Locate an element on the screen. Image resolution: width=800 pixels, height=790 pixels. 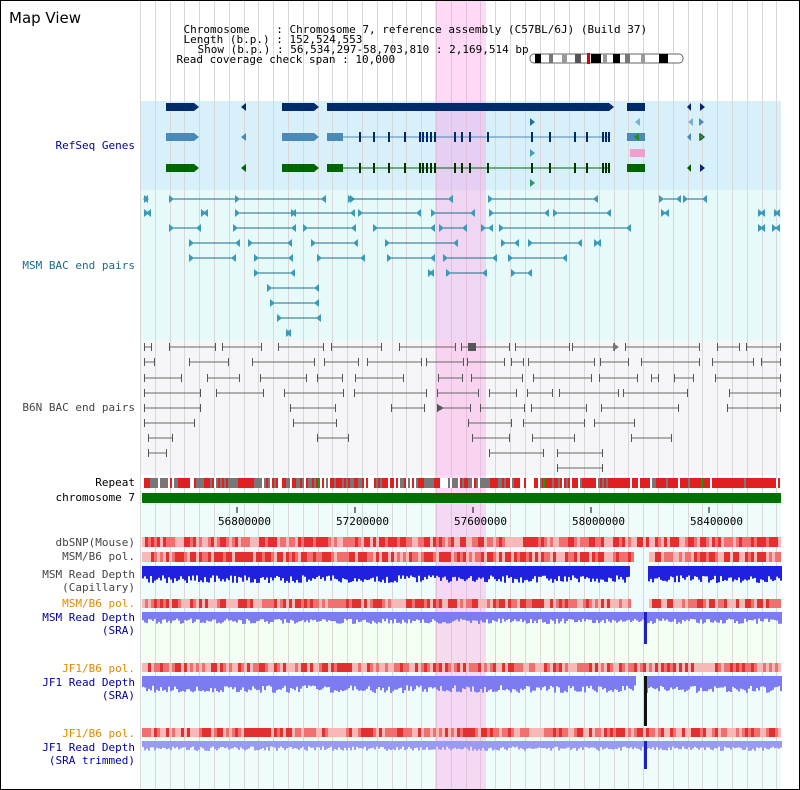
refseq-row3-exon is located at coordinates (180, 168).